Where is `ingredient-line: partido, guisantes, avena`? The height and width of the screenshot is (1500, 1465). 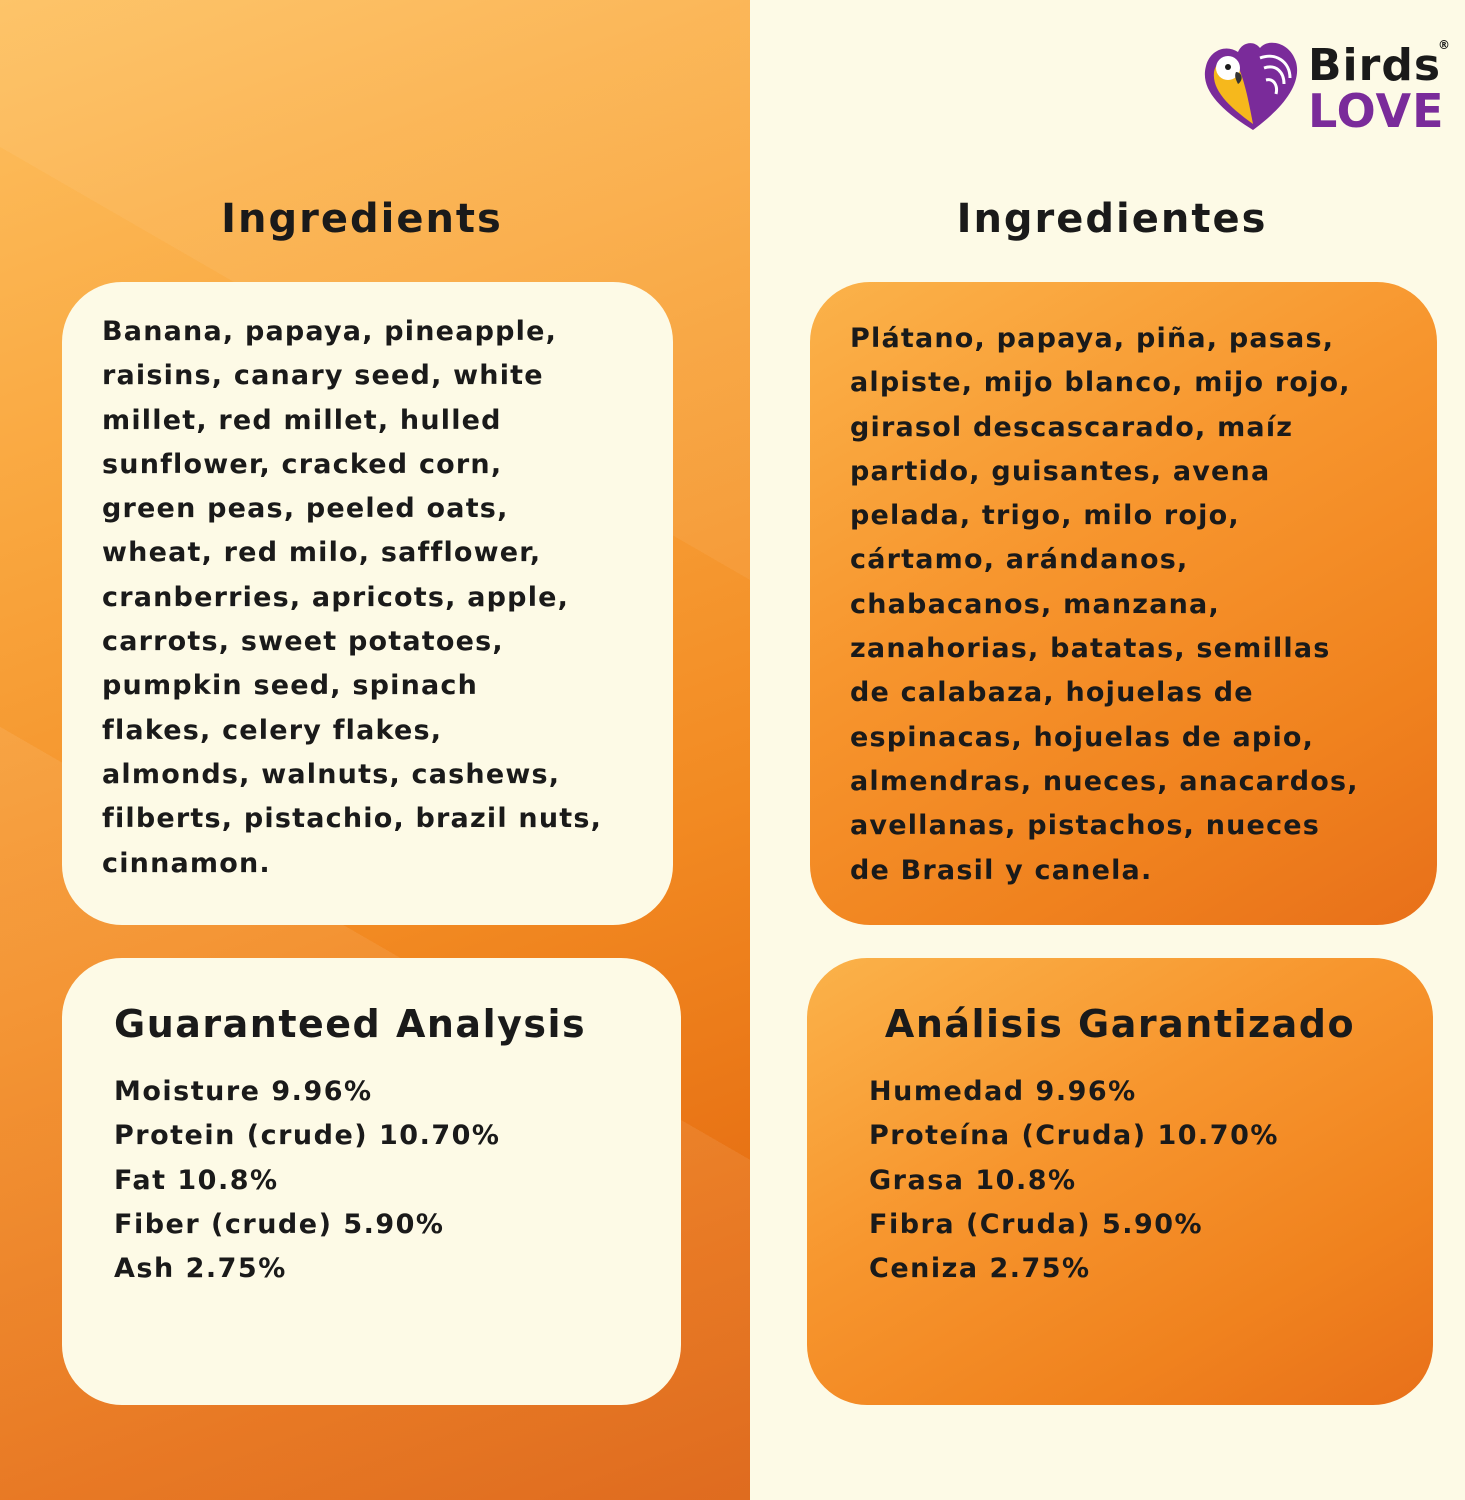
ingredient-line: partido, guisantes, avena is located at coordinates (1060, 471).